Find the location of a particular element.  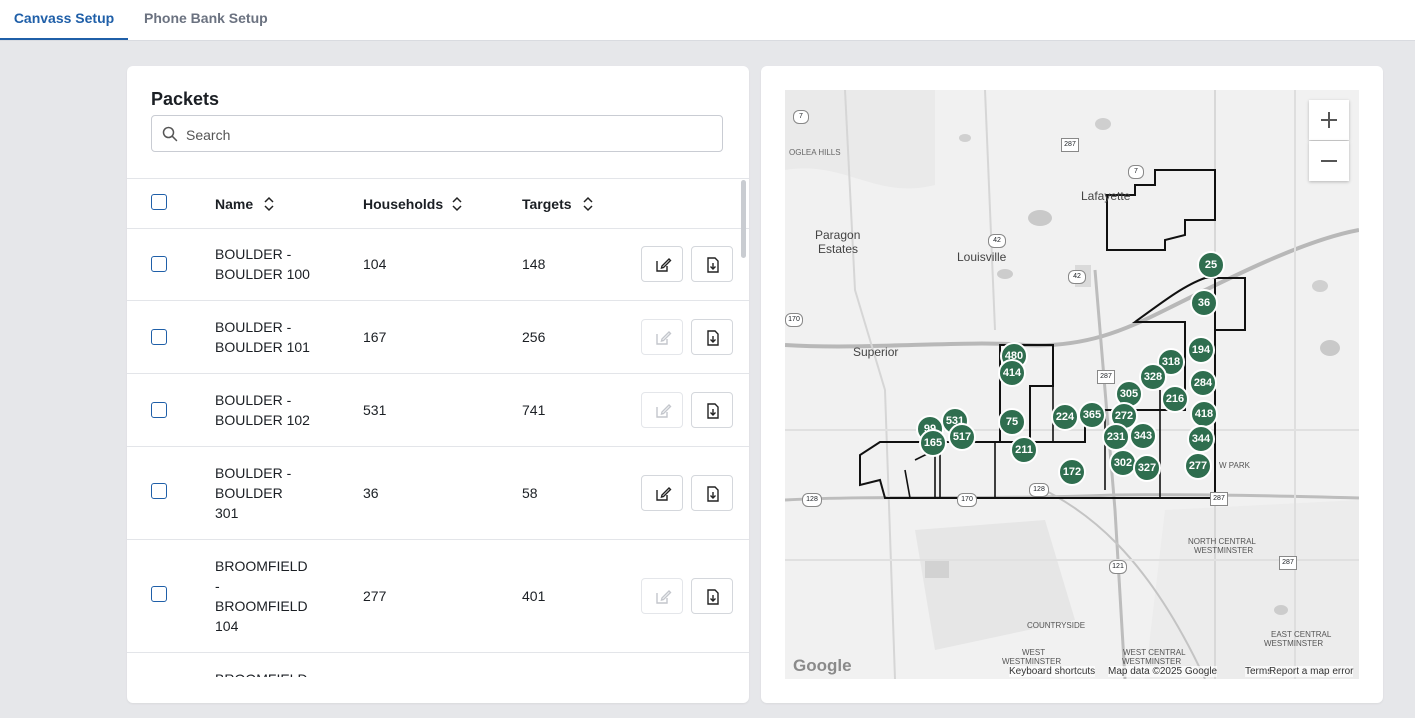

targets-value: 256 is located at coordinates (534, 337).